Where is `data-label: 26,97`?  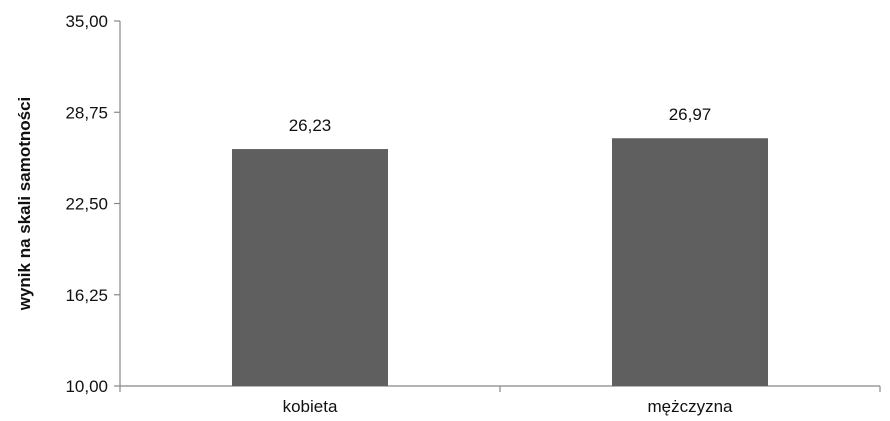
data-label: 26,97 is located at coordinates (690, 114).